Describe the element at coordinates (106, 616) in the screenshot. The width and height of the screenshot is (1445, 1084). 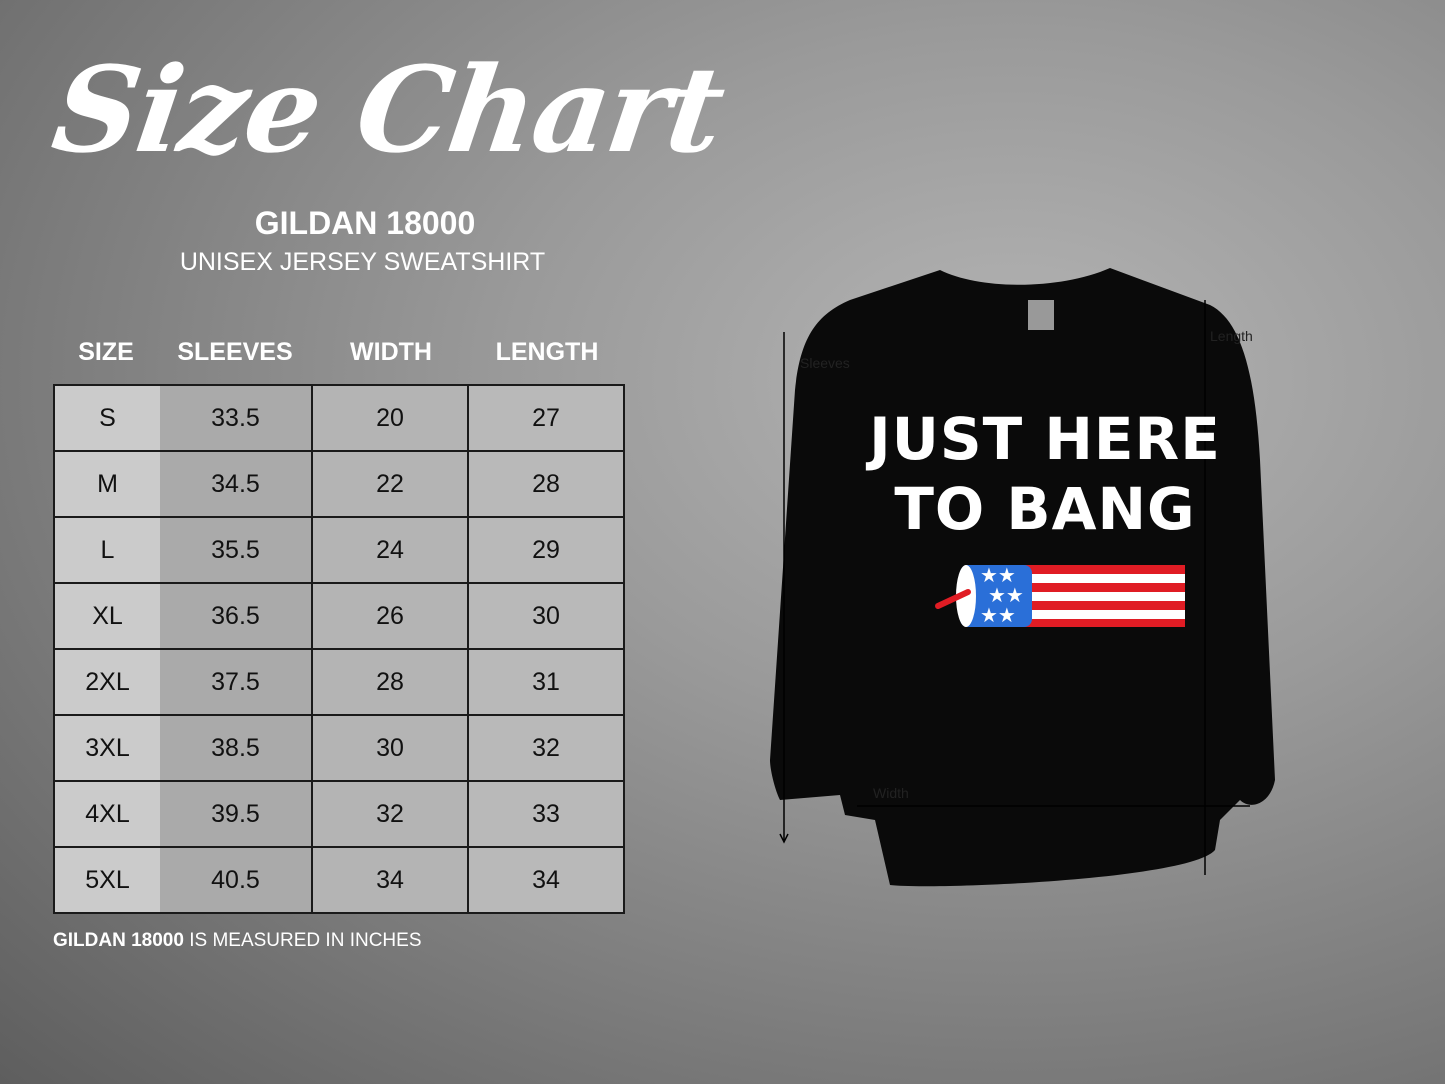
I see `cell-size: XL` at that location.